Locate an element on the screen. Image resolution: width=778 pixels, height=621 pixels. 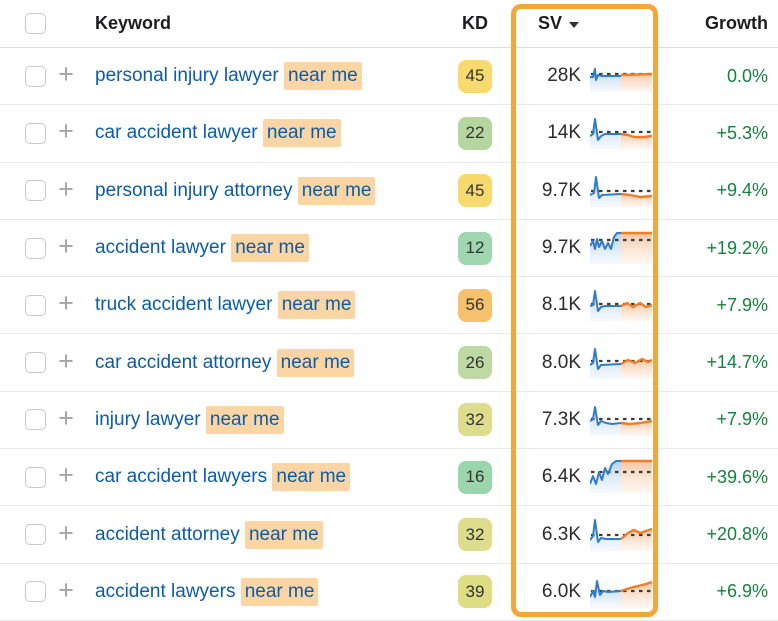
sv-cell: 6.0K is located at coordinates (582, 592).